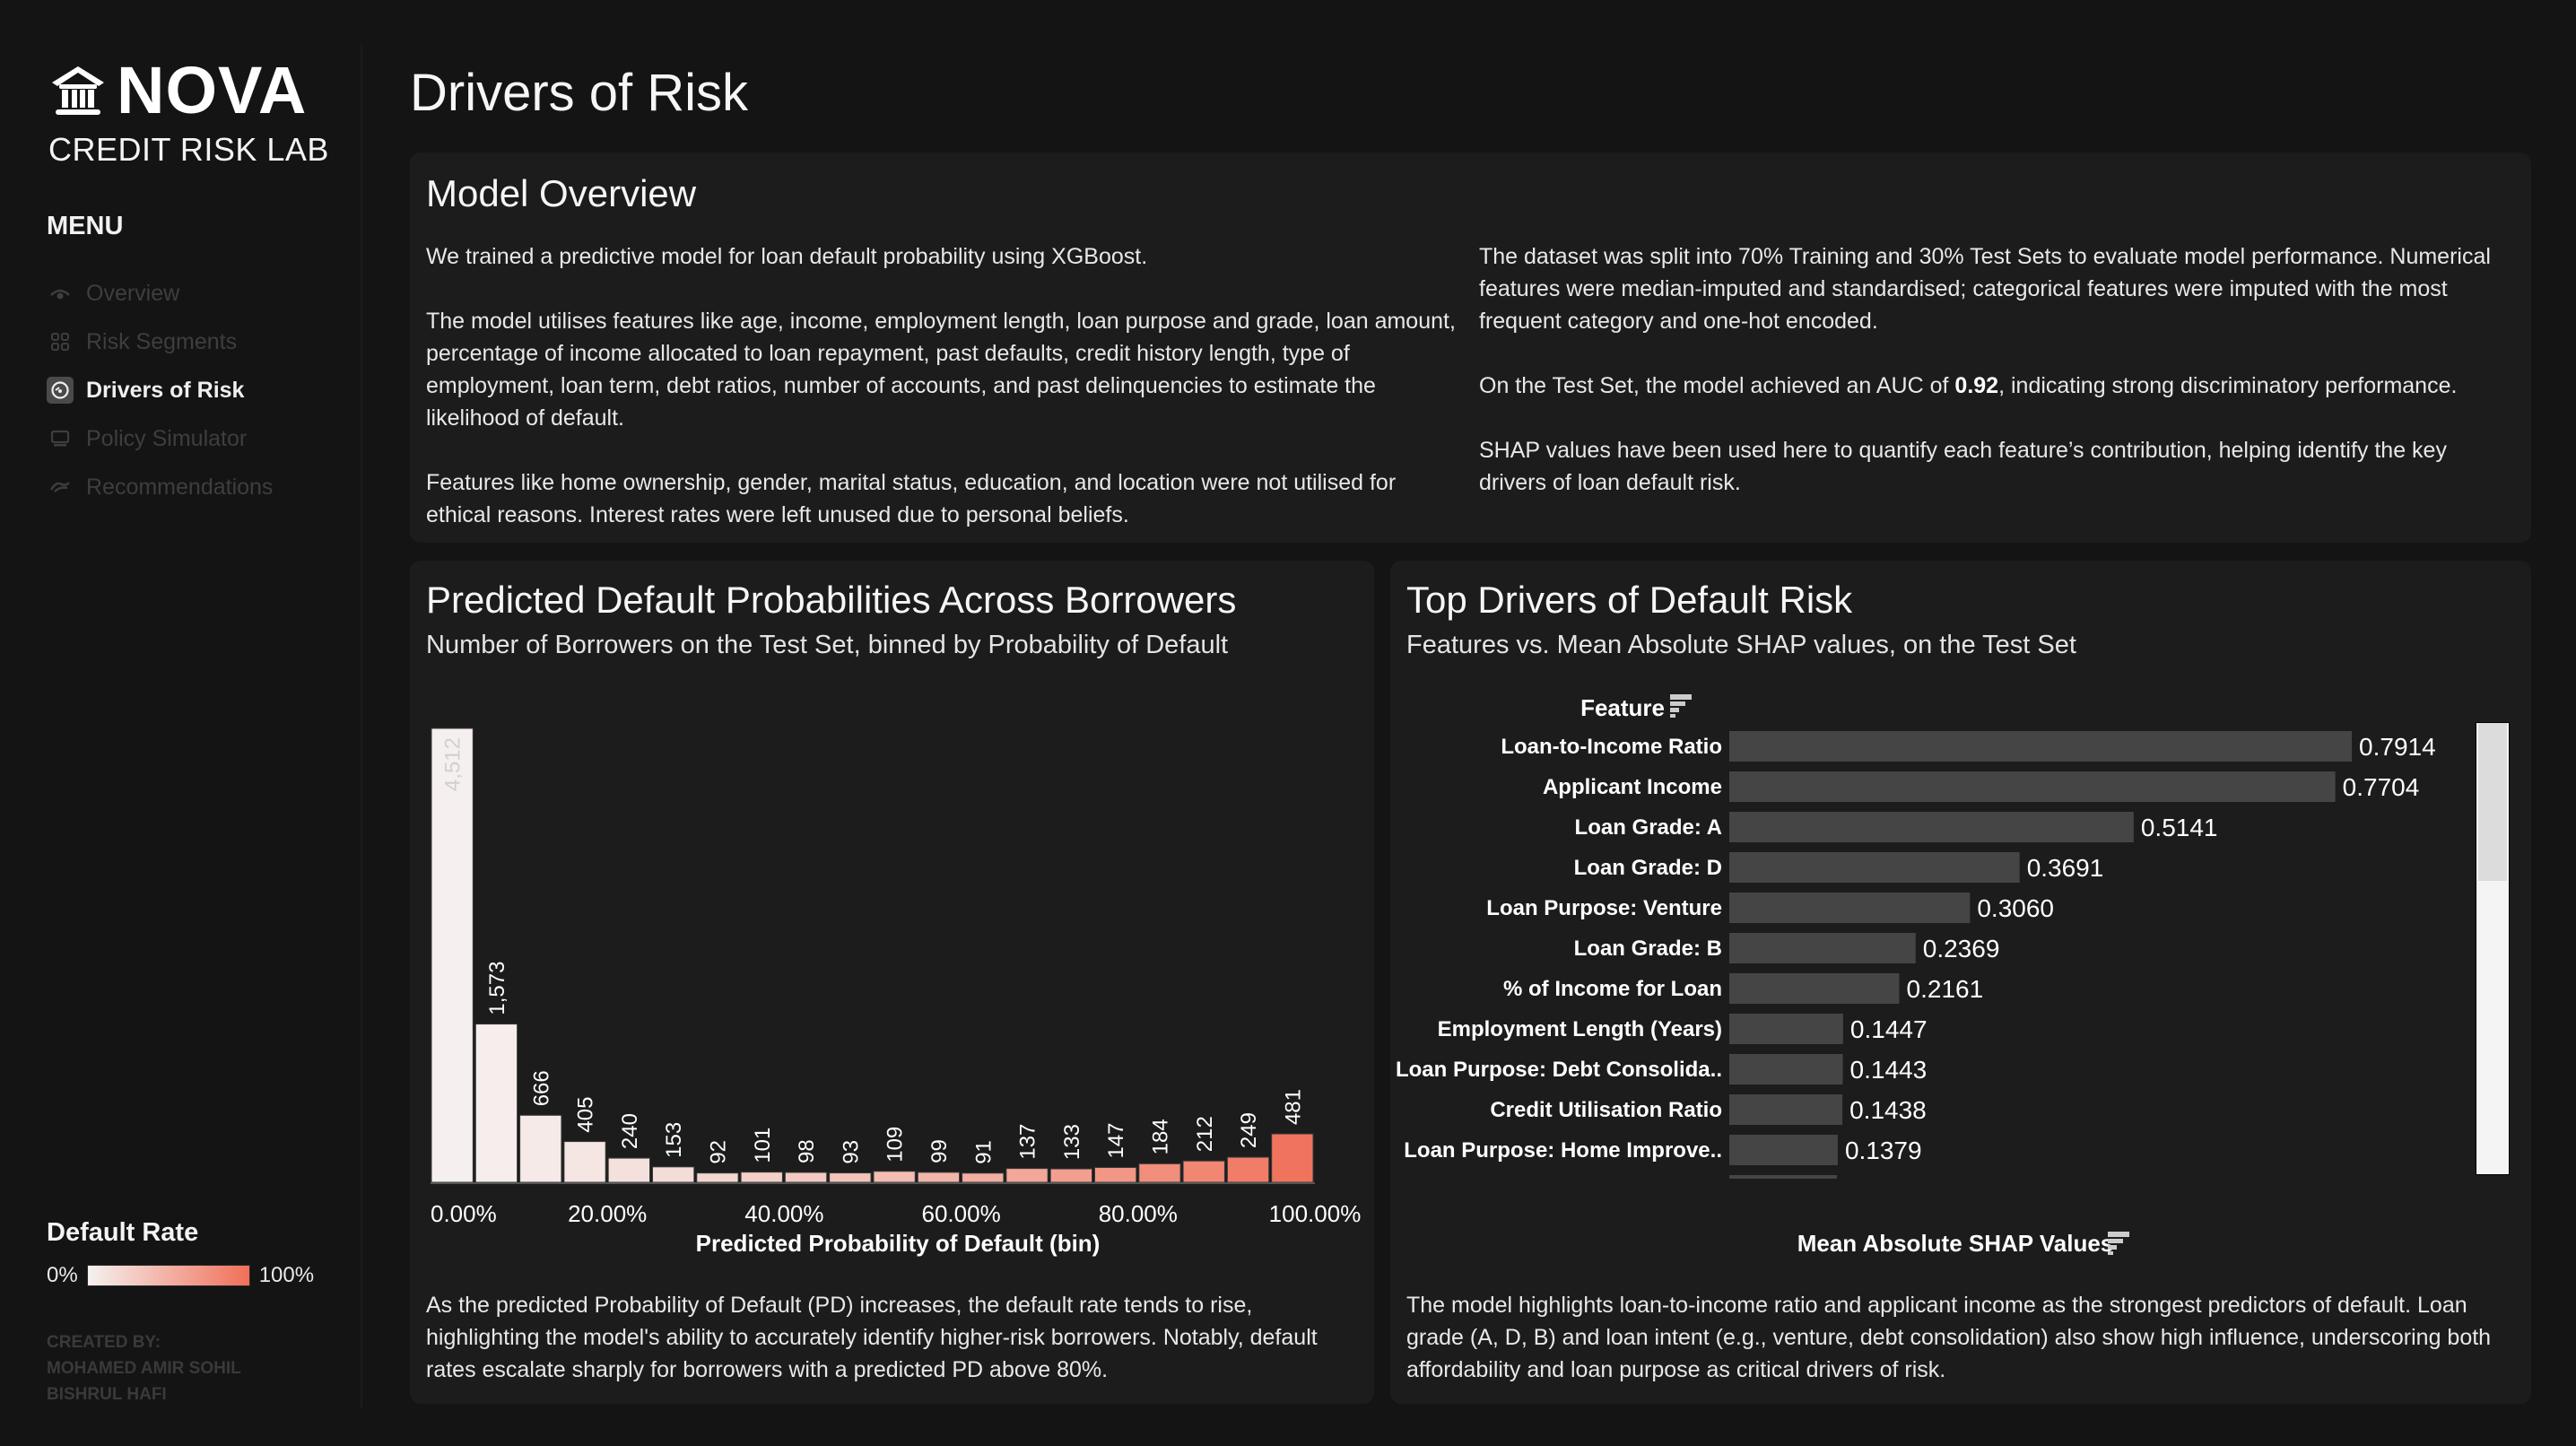 The width and height of the screenshot is (2576, 1446). I want to click on eye-icon, so click(60, 293).